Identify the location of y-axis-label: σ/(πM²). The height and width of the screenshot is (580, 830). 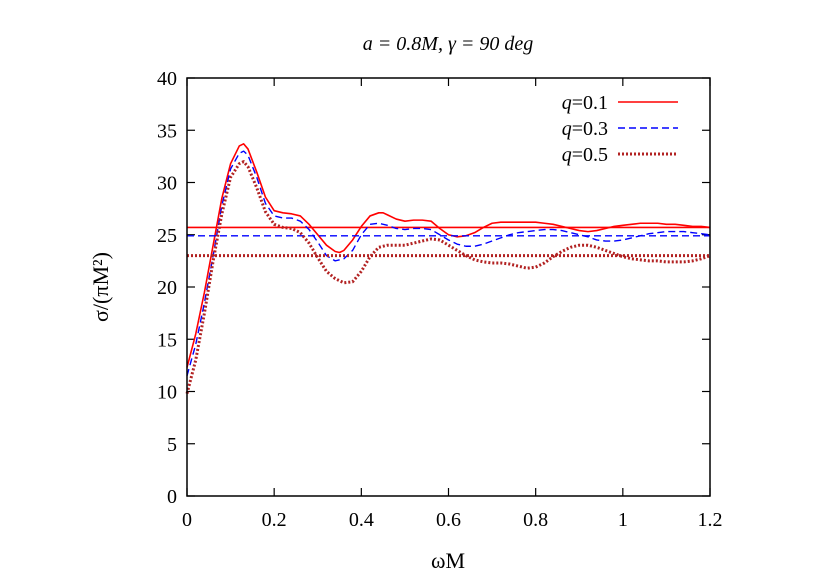
(100, 287).